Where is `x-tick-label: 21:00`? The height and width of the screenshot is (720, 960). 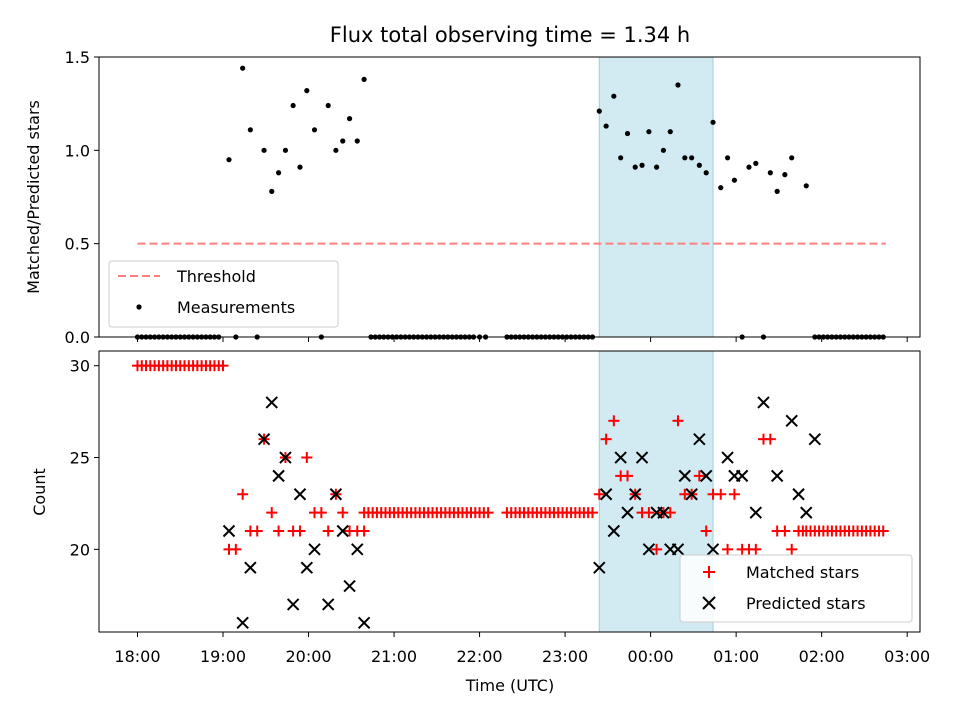
x-tick-label: 21:00 is located at coordinates (394, 656).